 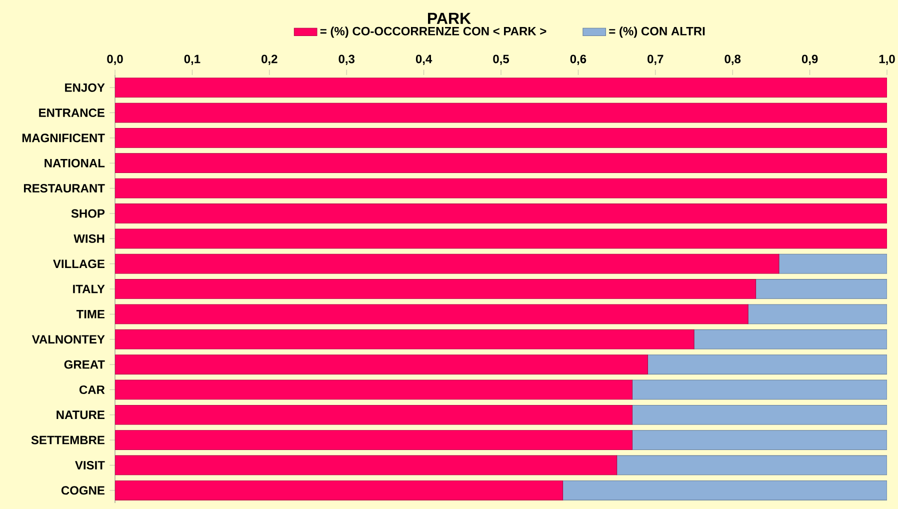 What do you see at coordinates (578, 59) in the screenshot?
I see `x-tick-label: 0,6` at bounding box center [578, 59].